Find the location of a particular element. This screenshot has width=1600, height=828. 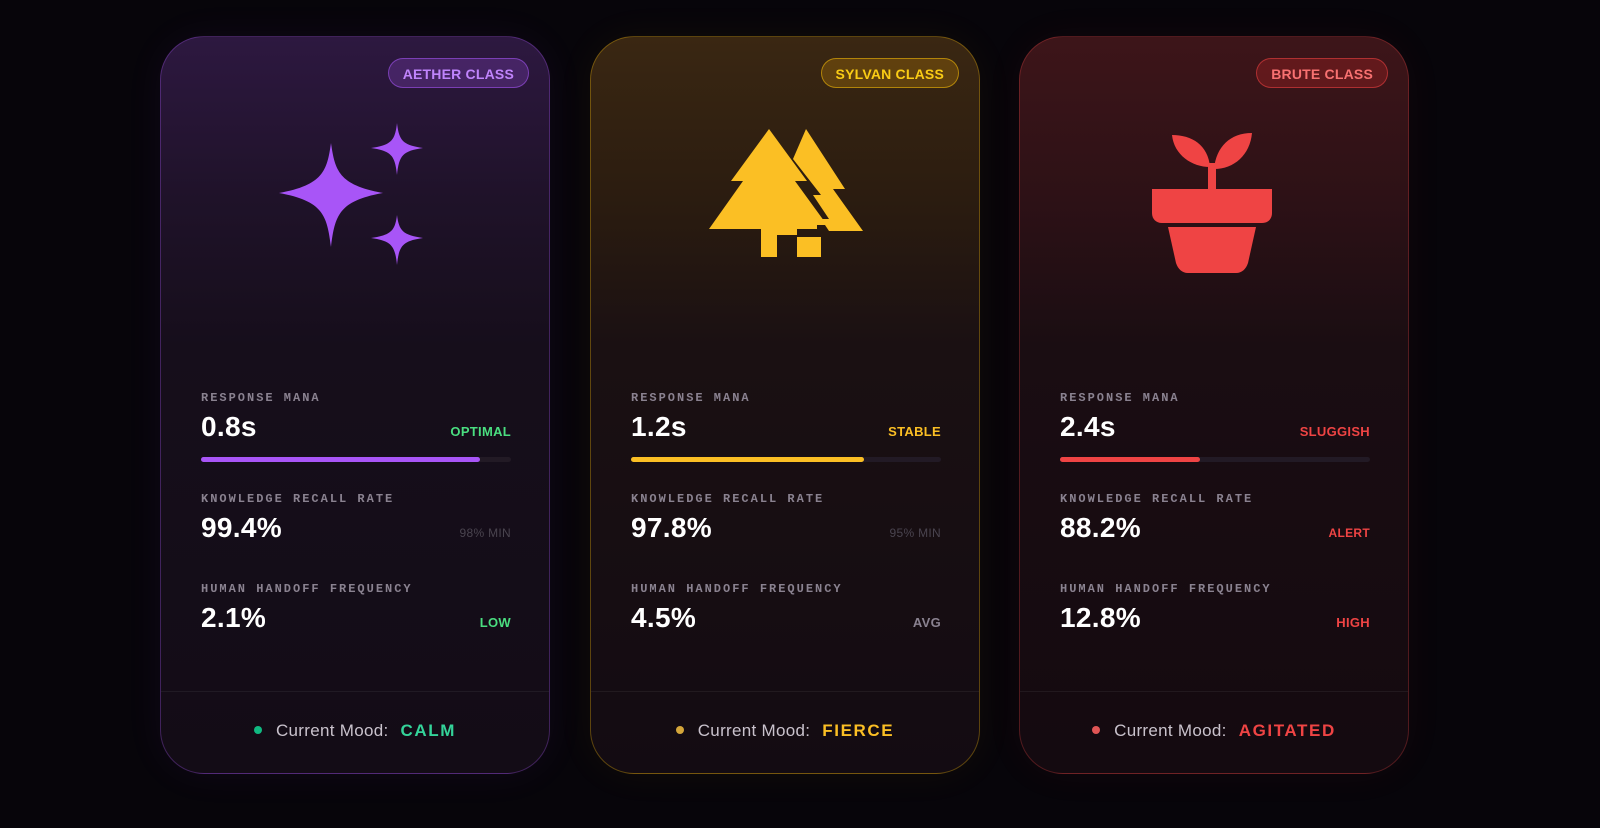

metric-recall: KNOWLEDGE RECALL RATE 99.4% 98% MIN is located at coordinates (356, 518).